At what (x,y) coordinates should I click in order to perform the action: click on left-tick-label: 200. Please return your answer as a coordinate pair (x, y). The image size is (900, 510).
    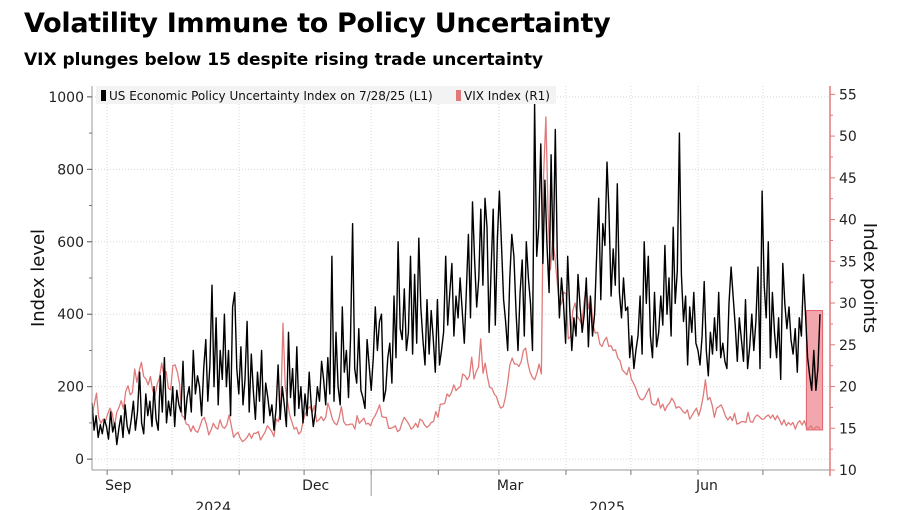
    Looking at the image, I should click on (70, 388).